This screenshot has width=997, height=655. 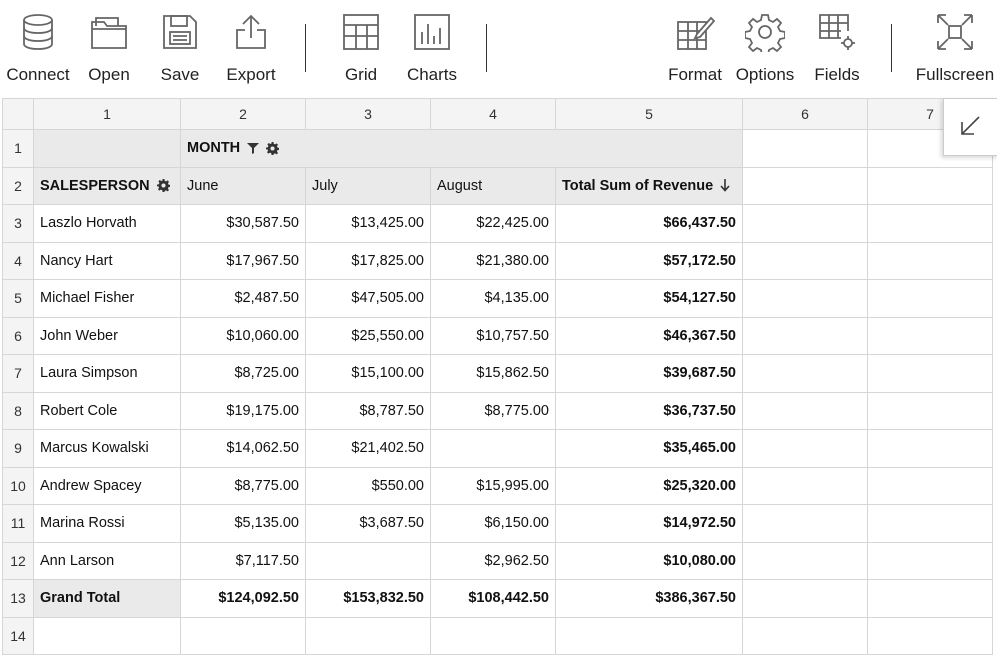 What do you see at coordinates (970, 127) in the screenshot?
I see `collapse-toolbar-button` at bounding box center [970, 127].